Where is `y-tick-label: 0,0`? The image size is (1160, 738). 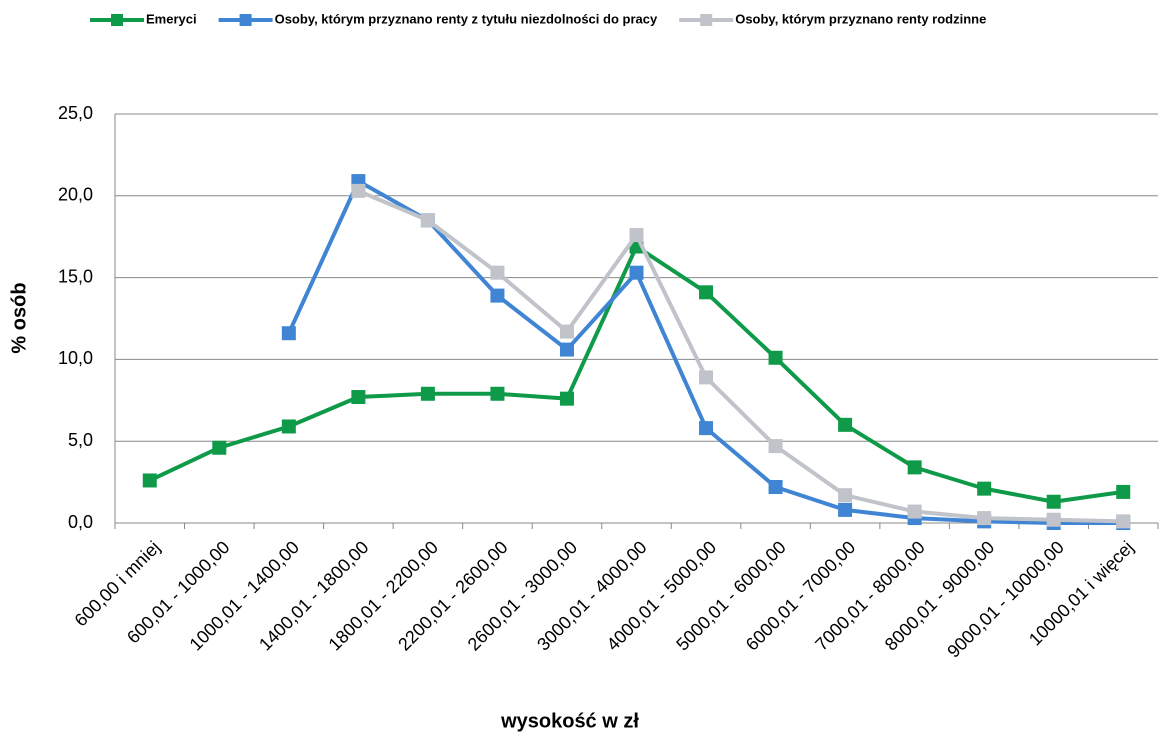
y-tick-label: 0,0 is located at coordinates (80, 522).